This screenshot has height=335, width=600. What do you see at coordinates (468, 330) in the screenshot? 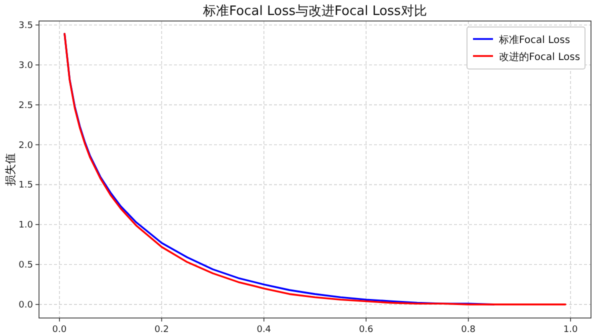
I see `x-tick-label: 0.8` at bounding box center [468, 330].